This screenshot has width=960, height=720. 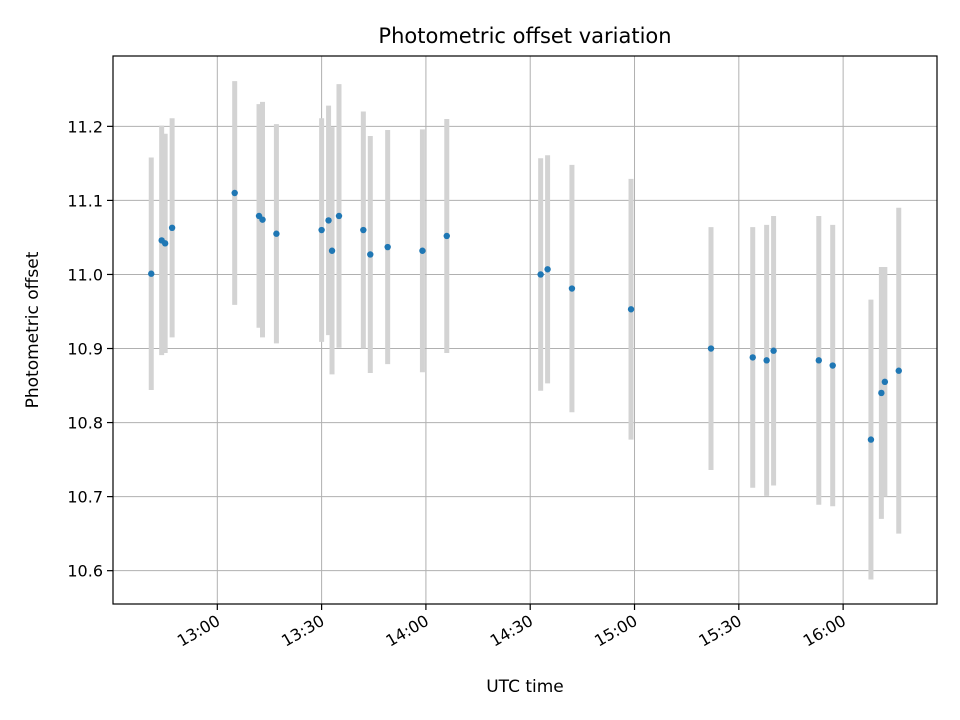 I want to click on chart-title: Photometric offset variation, so click(x=524, y=36).